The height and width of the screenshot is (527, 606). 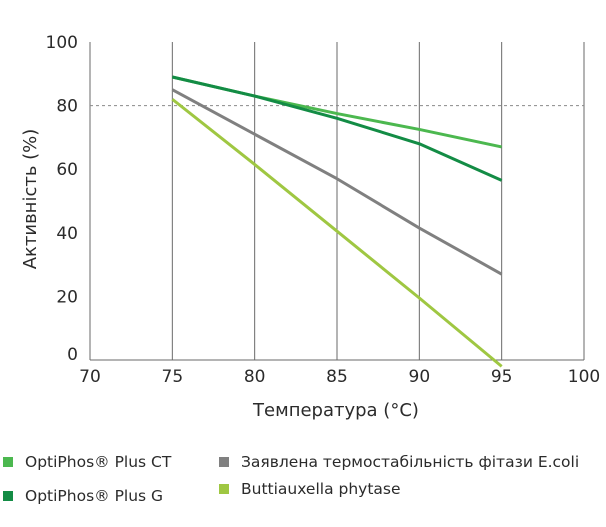 I want to click on x-tick-label-90: 90, so click(x=420, y=377).